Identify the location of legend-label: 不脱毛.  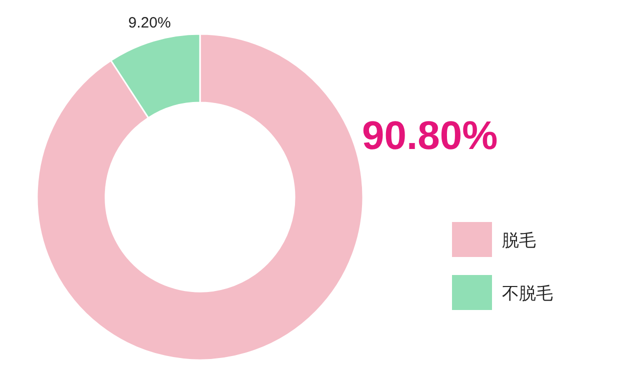
(527, 293).